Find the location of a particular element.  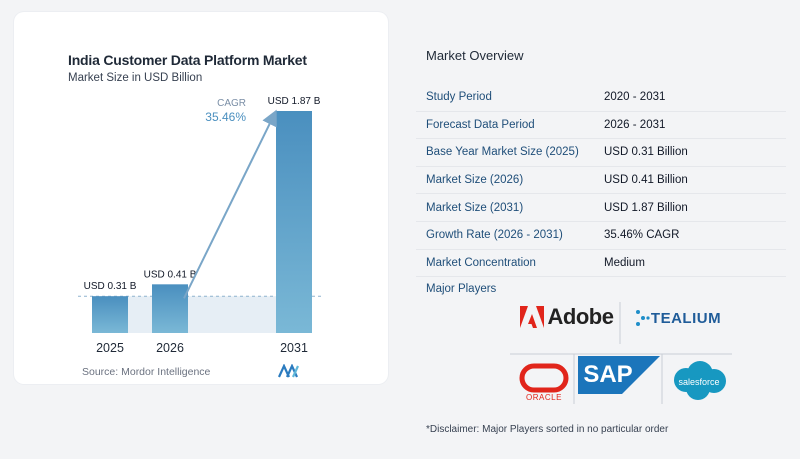

cagr-label: CAGR is located at coordinates (231, 103).